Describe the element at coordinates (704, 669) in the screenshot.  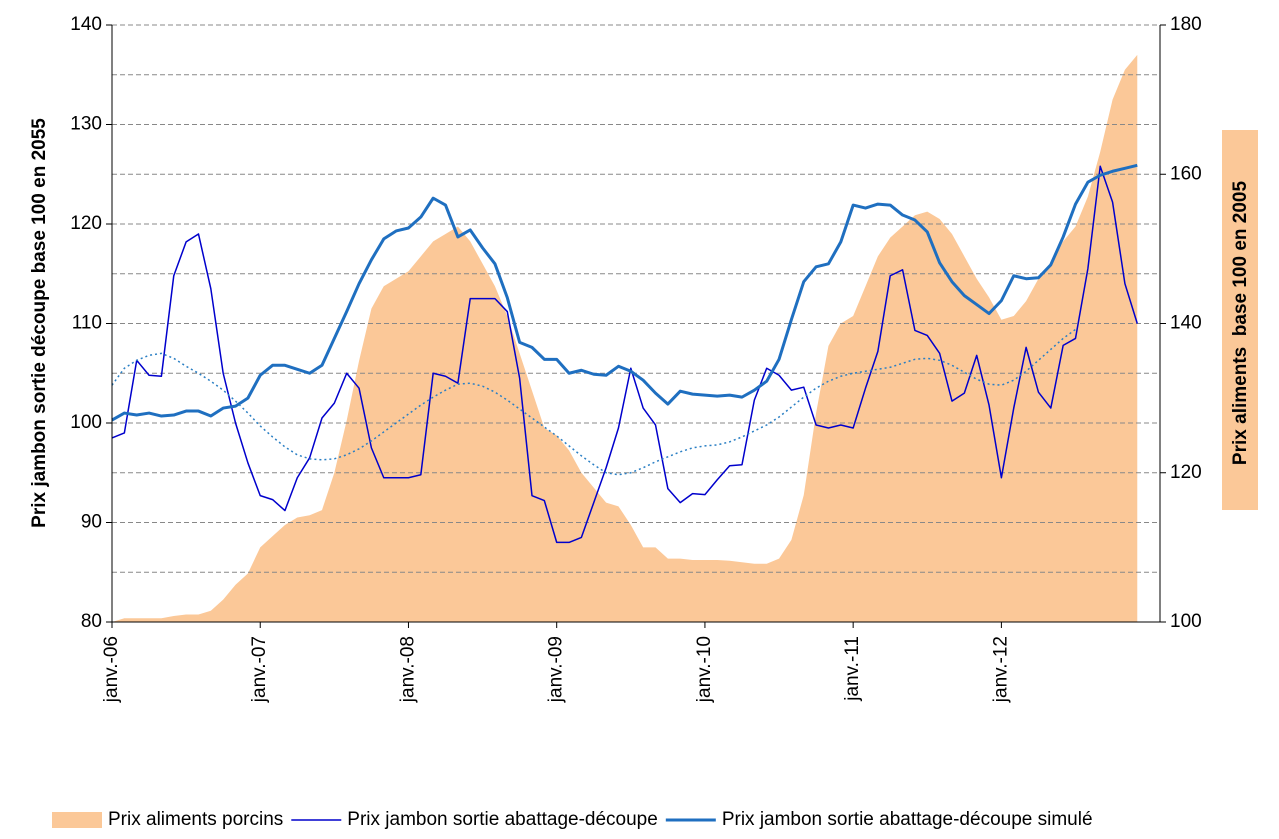
I see `x-tick-label: janv.-10` at that location.